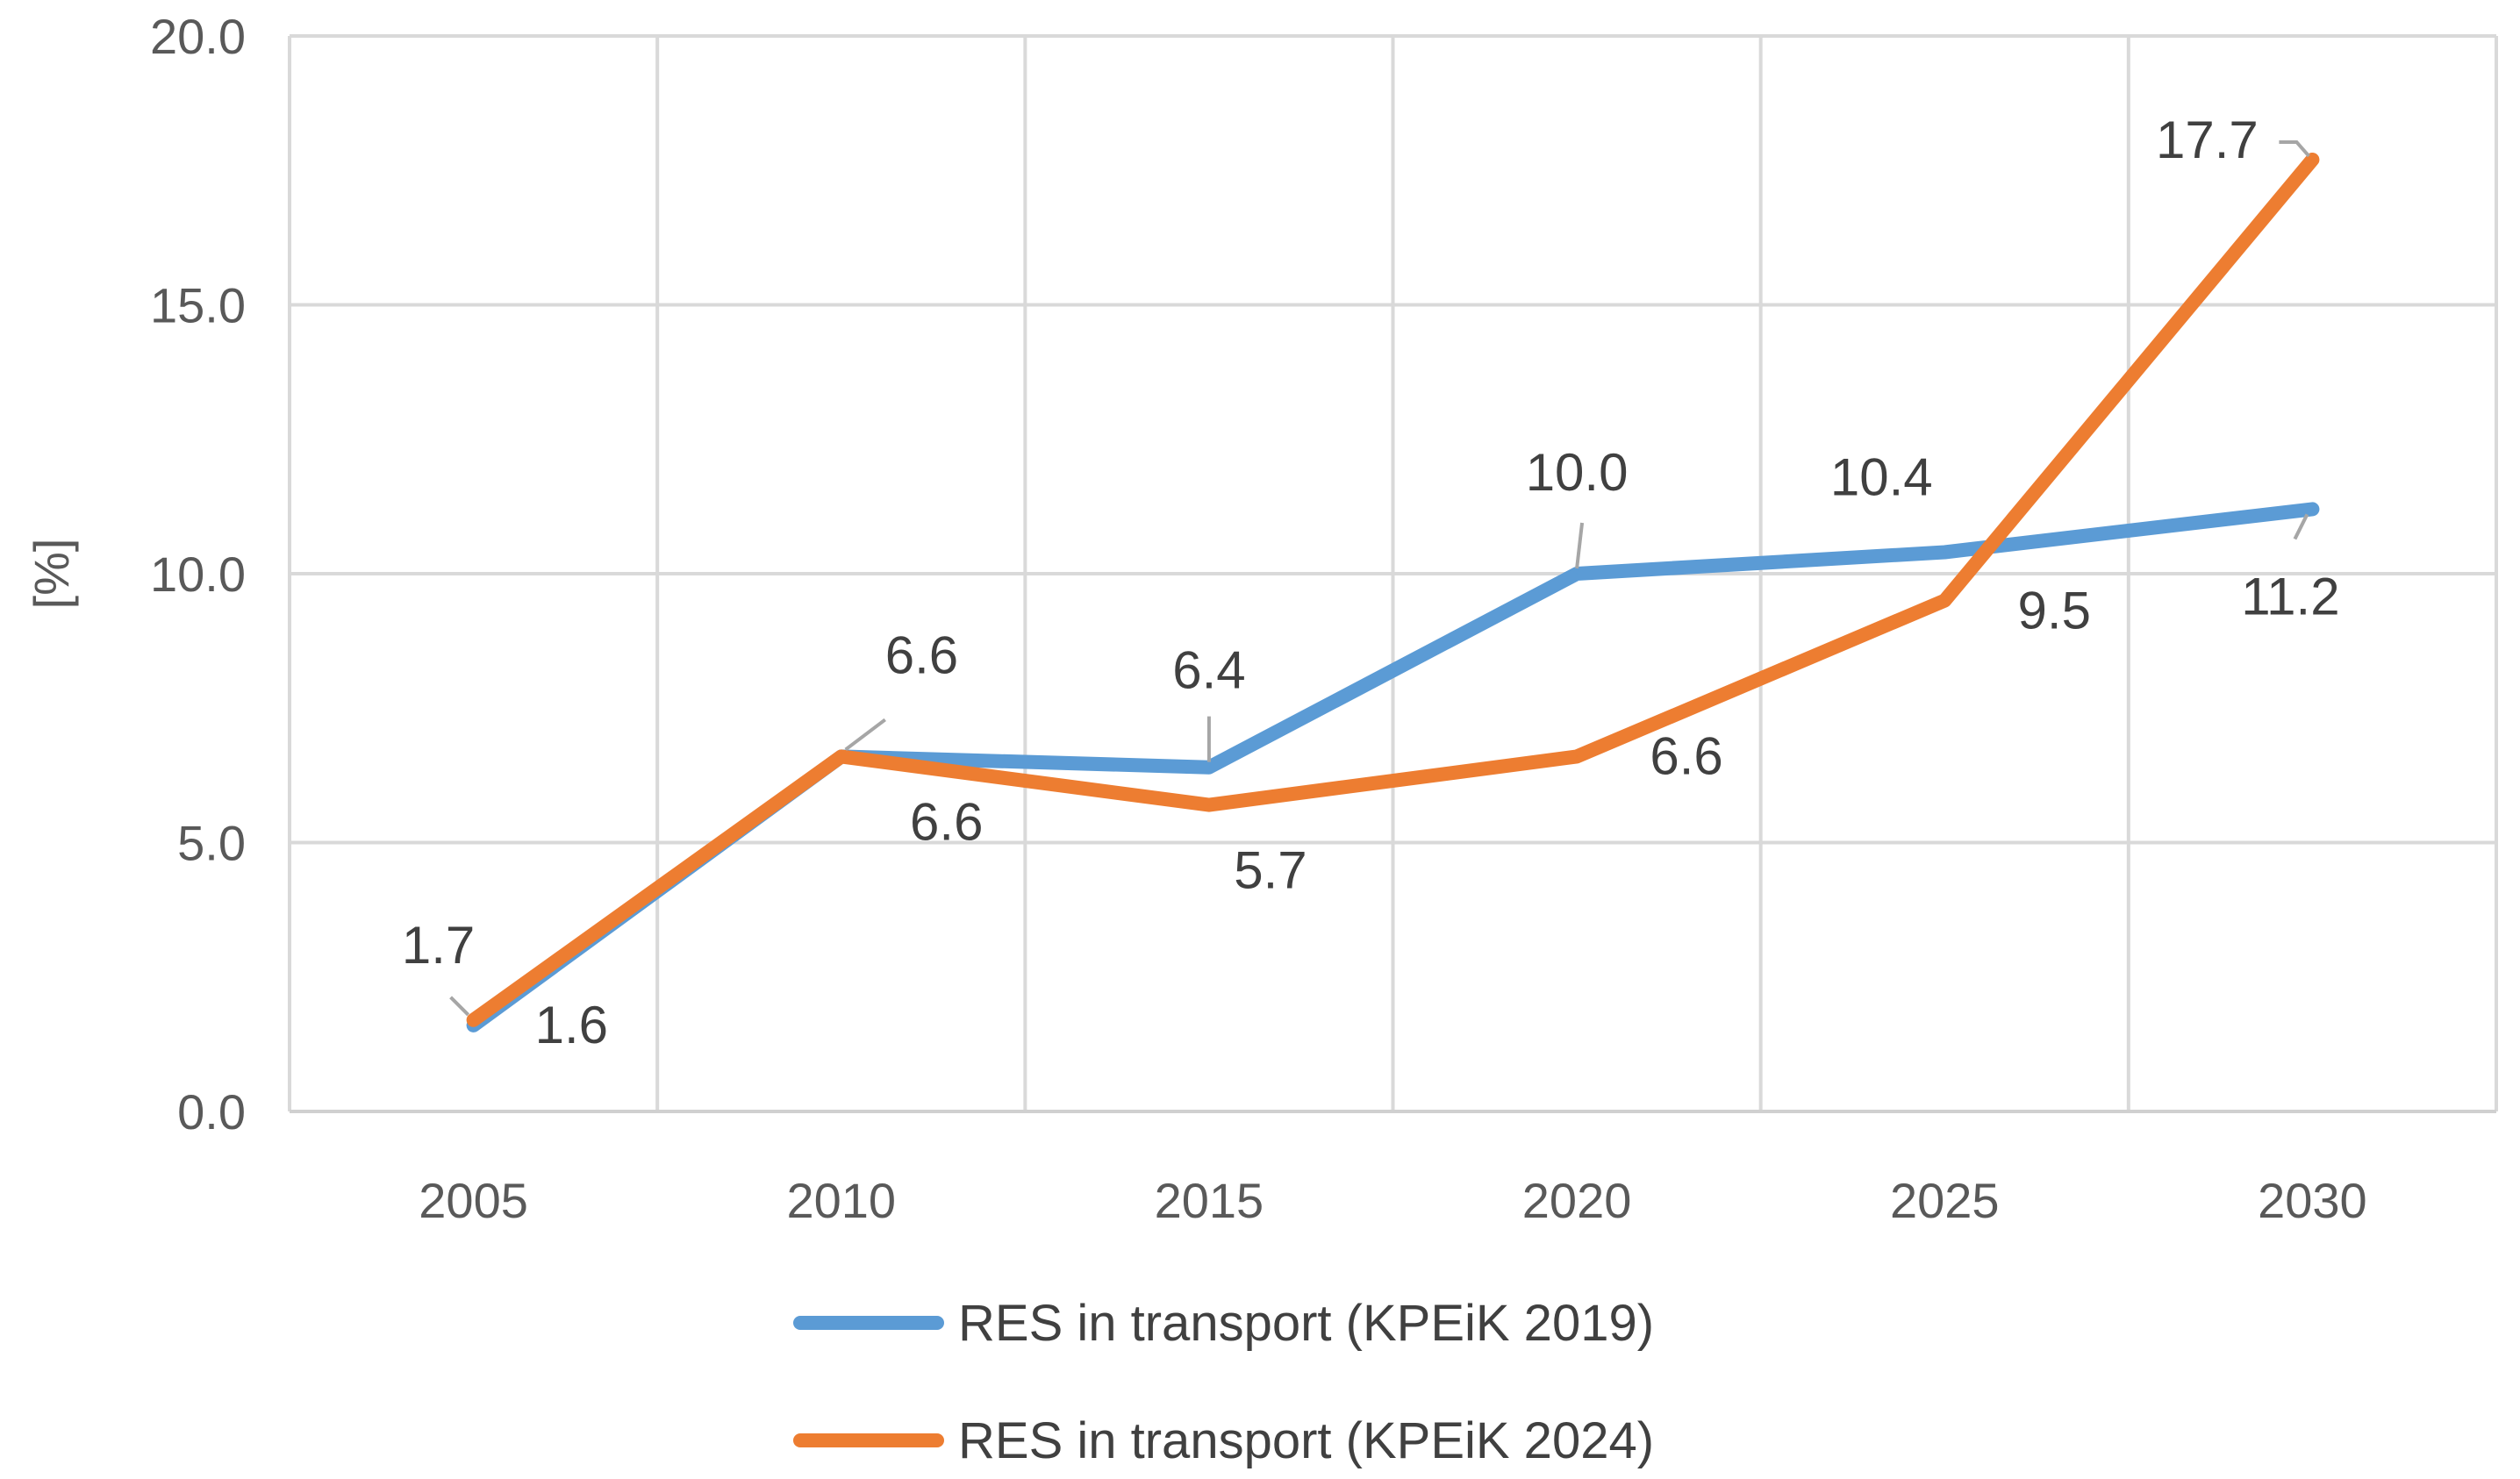  I want to click on data-label: 11.2, so click(2290, 596).